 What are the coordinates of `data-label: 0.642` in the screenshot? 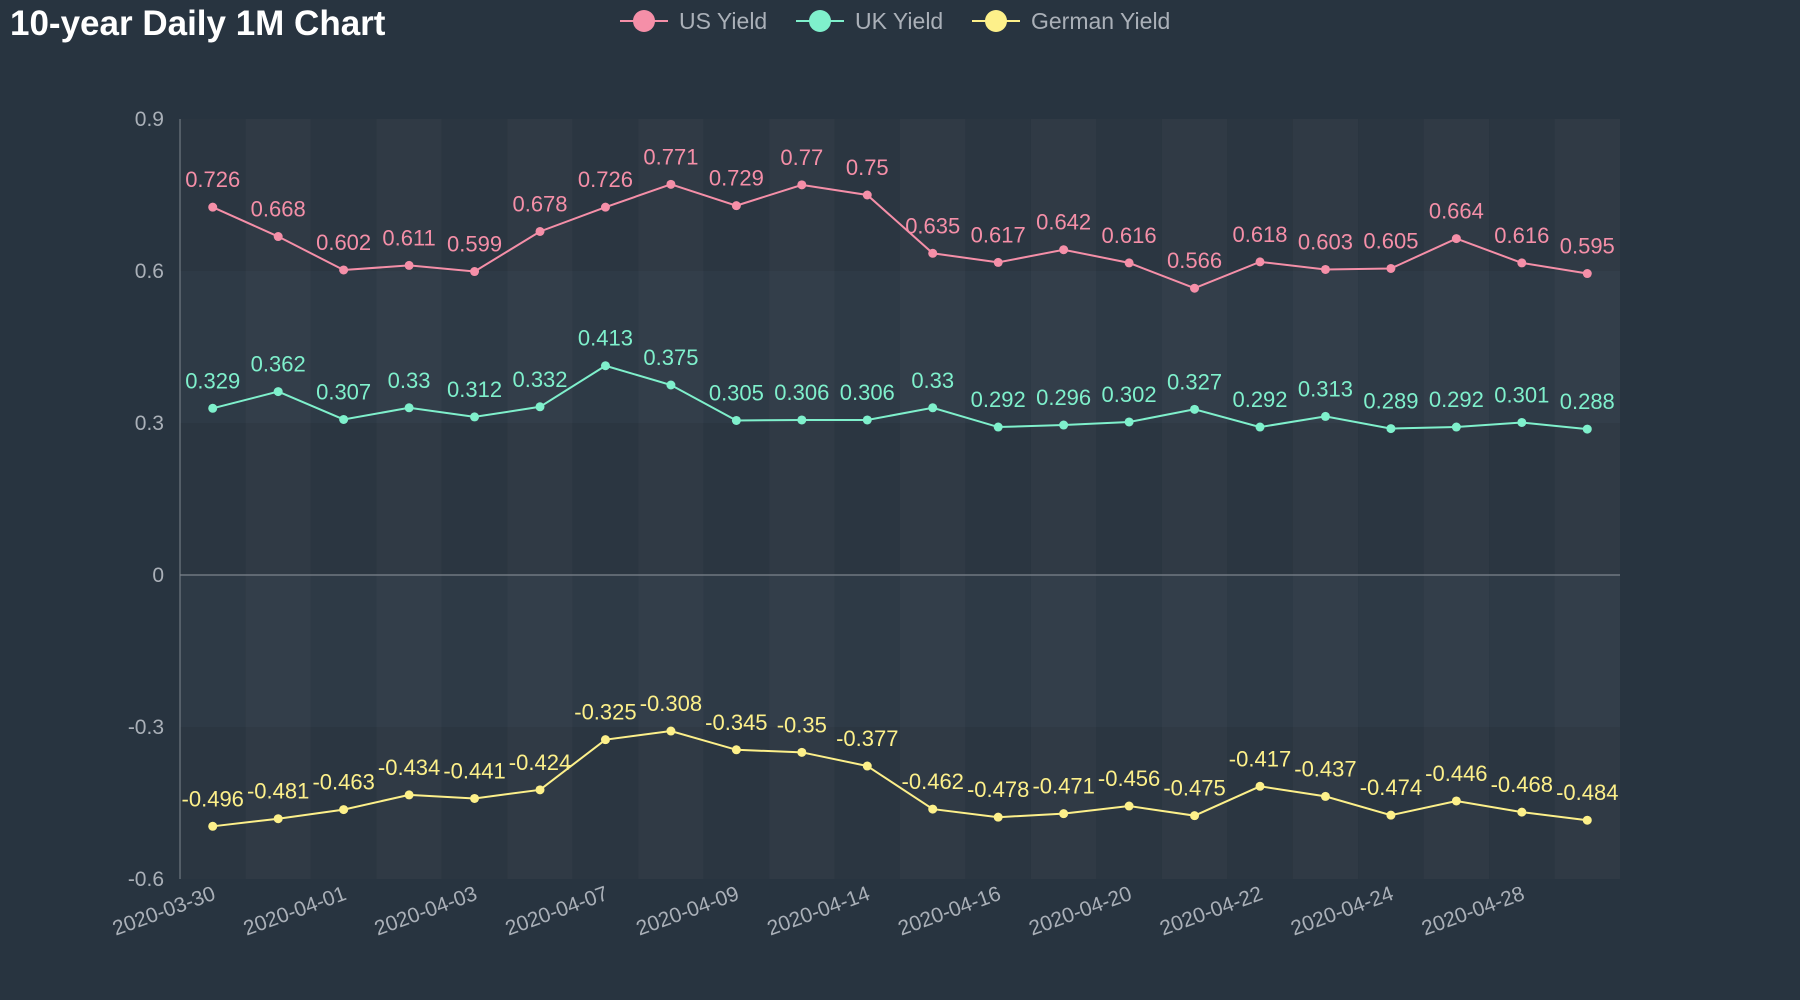 It's located at (1063, 222).